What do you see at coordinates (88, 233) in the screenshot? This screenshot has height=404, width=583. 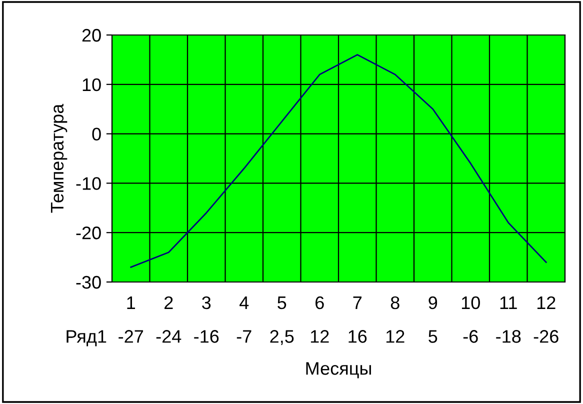 I see `y-tick-label: -20` at bounding box center [88, 233].